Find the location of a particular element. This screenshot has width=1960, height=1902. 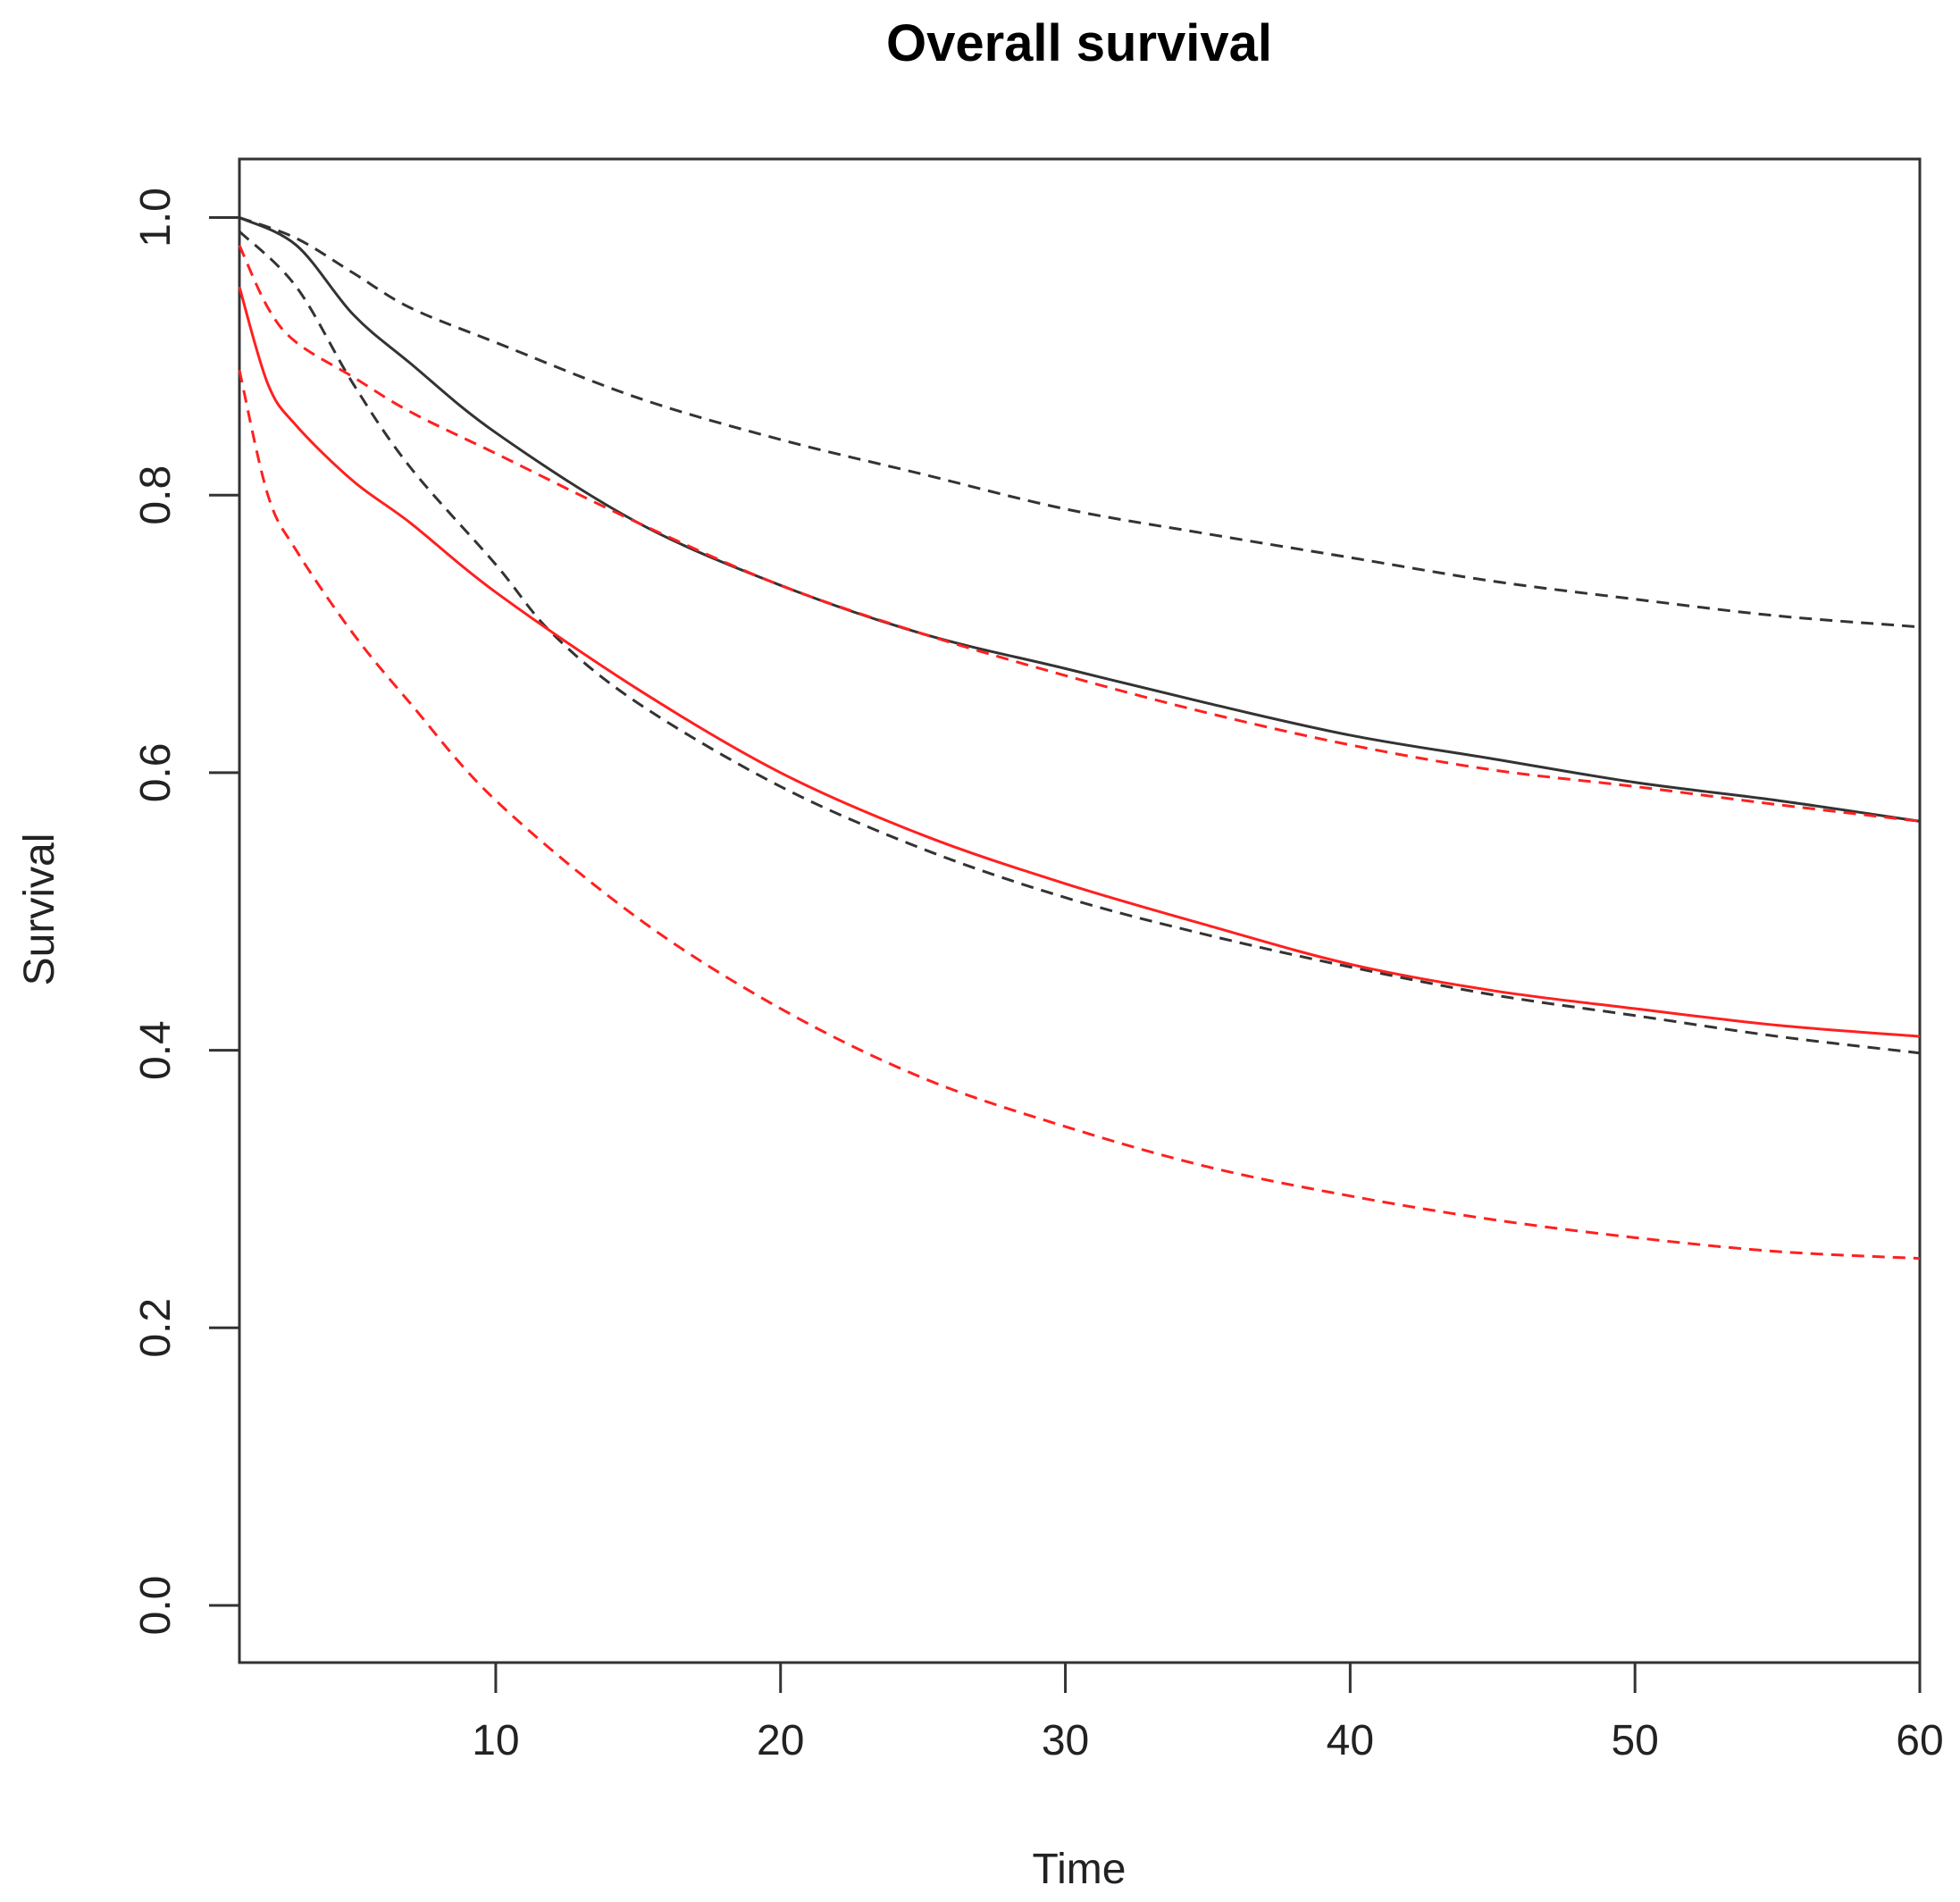

y-tick-label: 1.0 is located at coordinates (156, 217).